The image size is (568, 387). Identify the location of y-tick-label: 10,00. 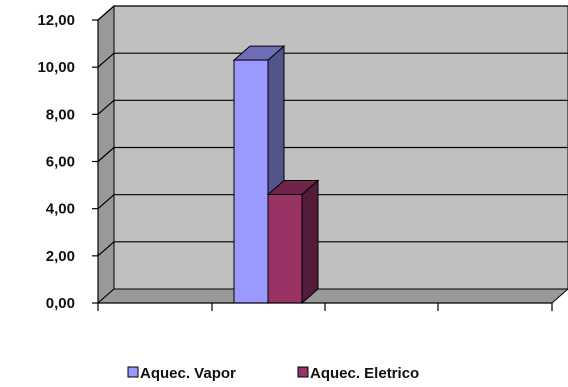
(56, 67).